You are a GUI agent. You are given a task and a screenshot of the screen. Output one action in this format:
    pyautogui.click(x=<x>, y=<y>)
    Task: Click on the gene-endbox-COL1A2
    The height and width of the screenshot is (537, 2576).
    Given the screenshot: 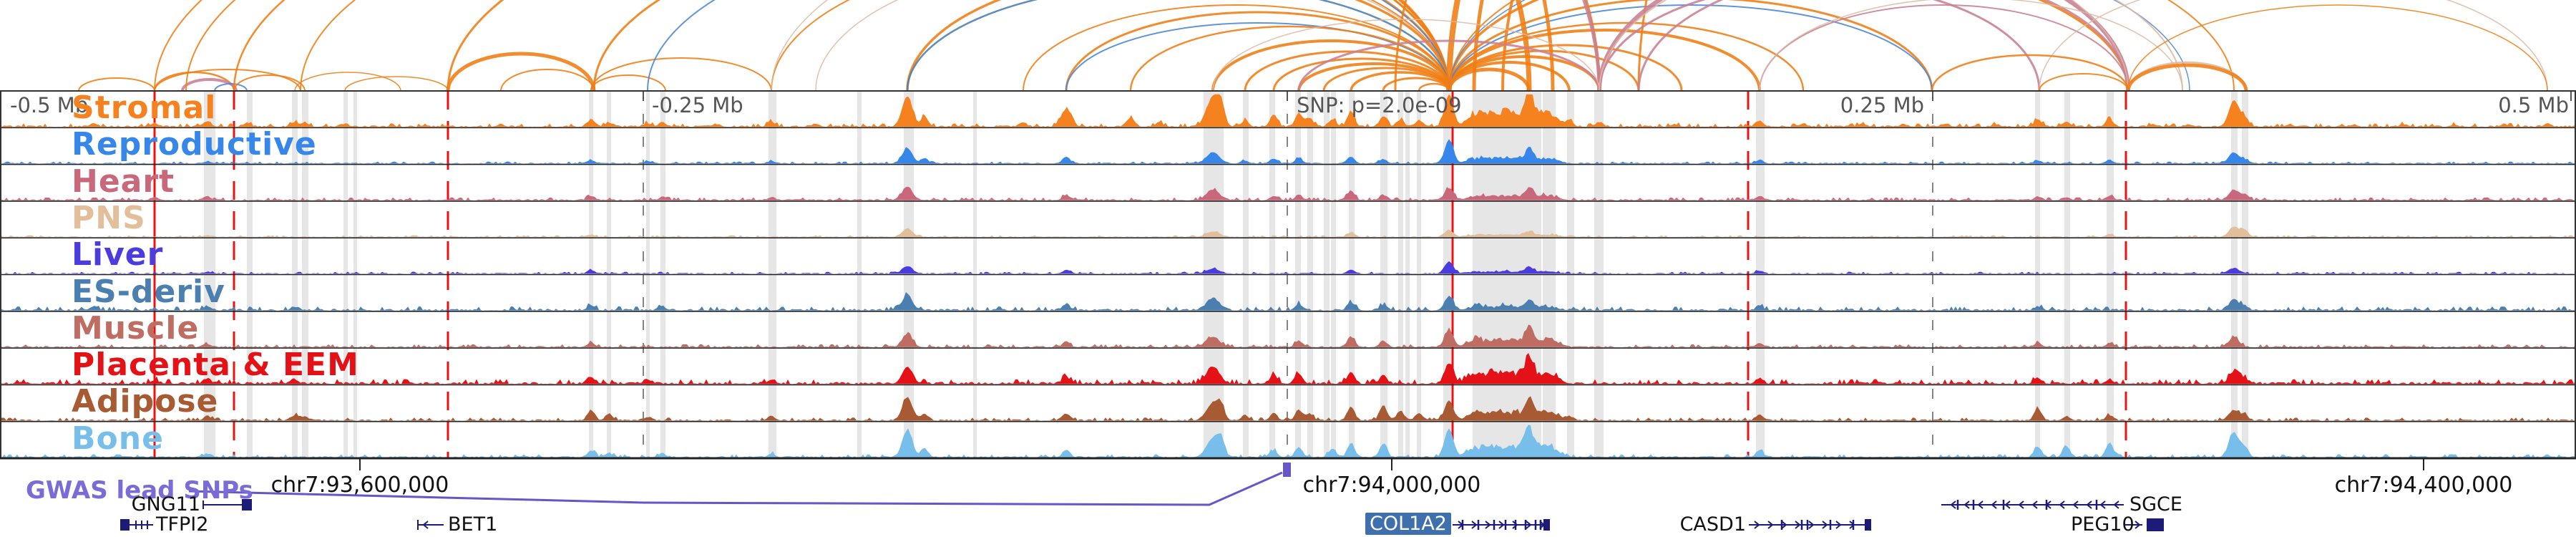 What is the action you would take?
    pyautogui.click(x=1546, y=525)
    